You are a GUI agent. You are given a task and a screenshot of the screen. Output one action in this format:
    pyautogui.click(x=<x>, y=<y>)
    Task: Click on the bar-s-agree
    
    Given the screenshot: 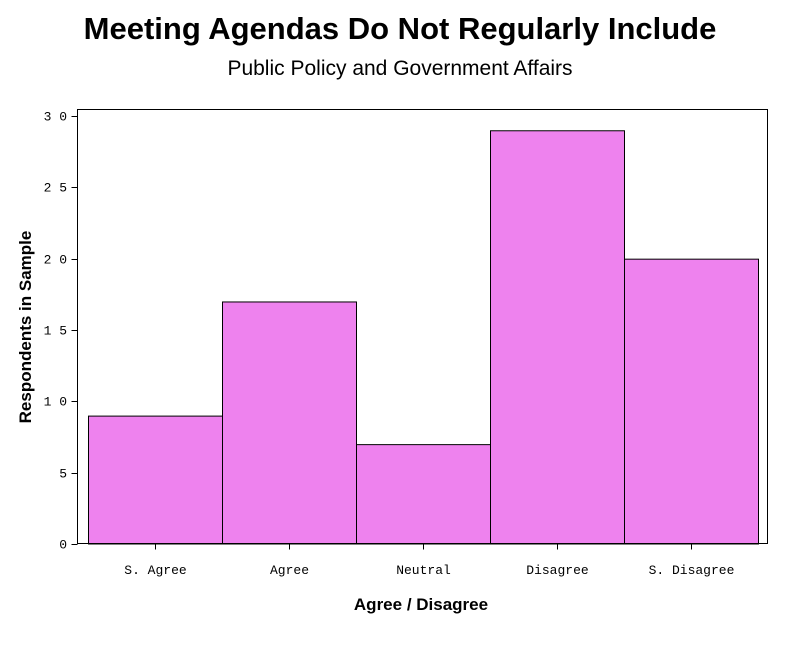 What is the action you would take?
    pyautogui.click(x=155, y=480)
    